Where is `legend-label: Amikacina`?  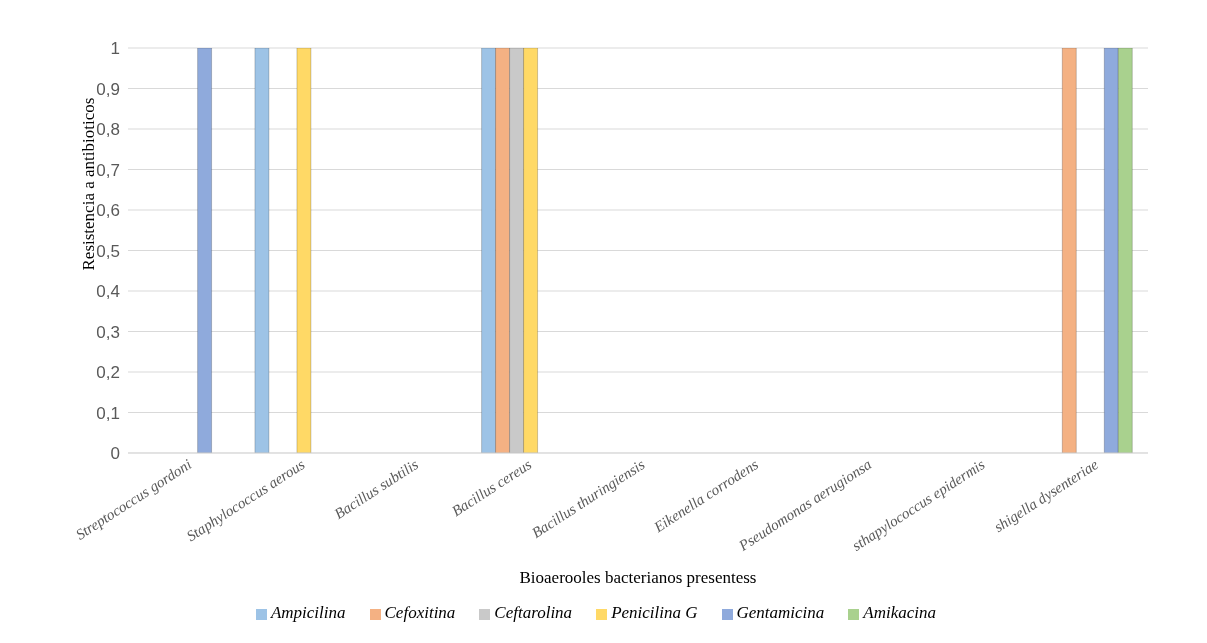
legend-label: Amikacina is located at coordinates (900, 612).